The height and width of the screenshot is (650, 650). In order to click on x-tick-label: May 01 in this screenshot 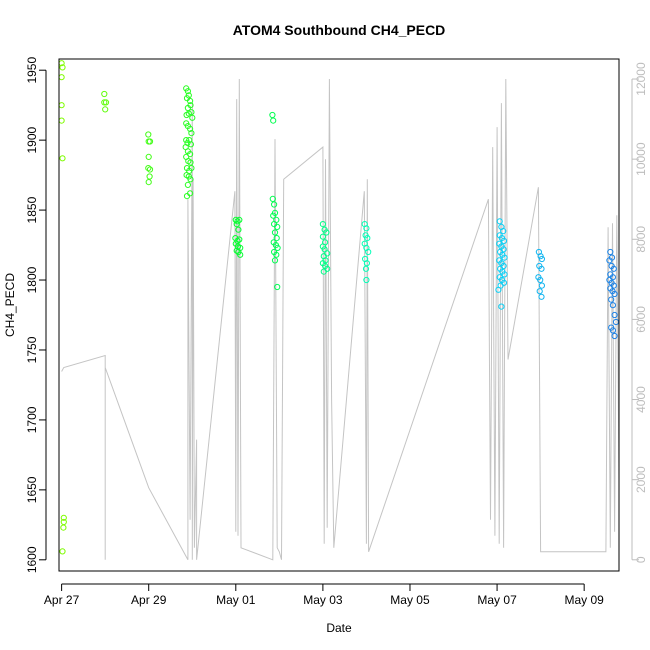, I will do `click(236, 600)`.